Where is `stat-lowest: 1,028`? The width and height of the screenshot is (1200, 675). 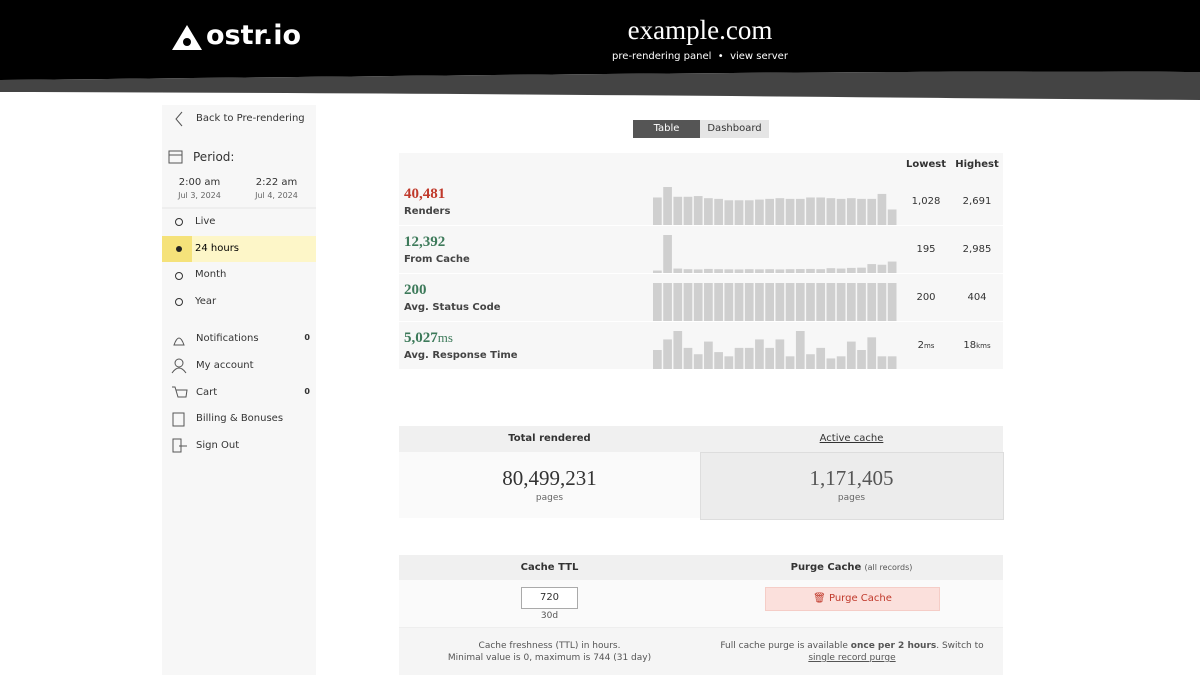 stat-lowest: 1,028 is located at coordinates (926, 201).